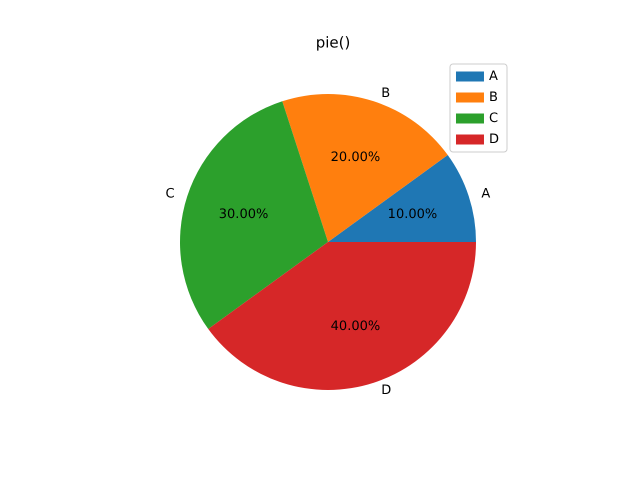 The width and height of the screenshot is (640, 480). Describe the element at coordinates (413, 214) in the screenshot. I see `data-label: 10.00%` at that location.